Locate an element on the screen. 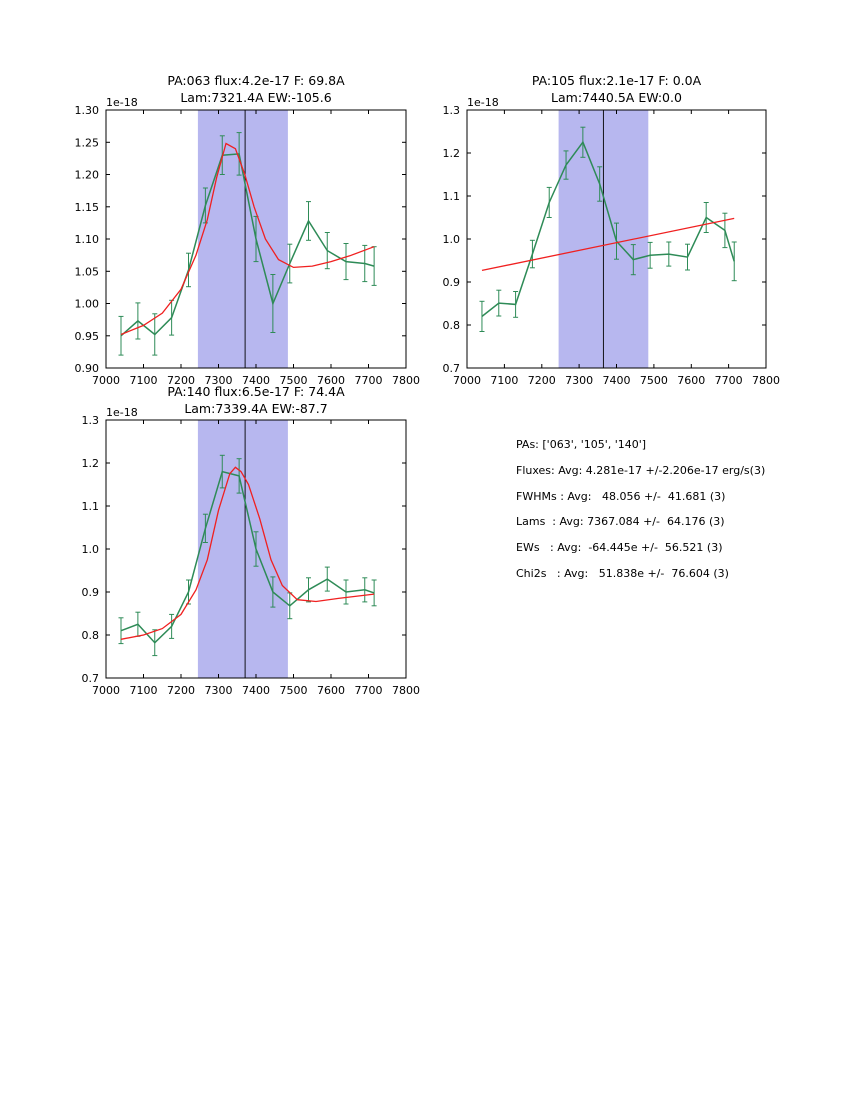 The height and width of the screenshot is (1100, 850). chart-title-line1: PA:063 flux:4.2e-17 F: 69.8A is located at coordinates (256, 80).